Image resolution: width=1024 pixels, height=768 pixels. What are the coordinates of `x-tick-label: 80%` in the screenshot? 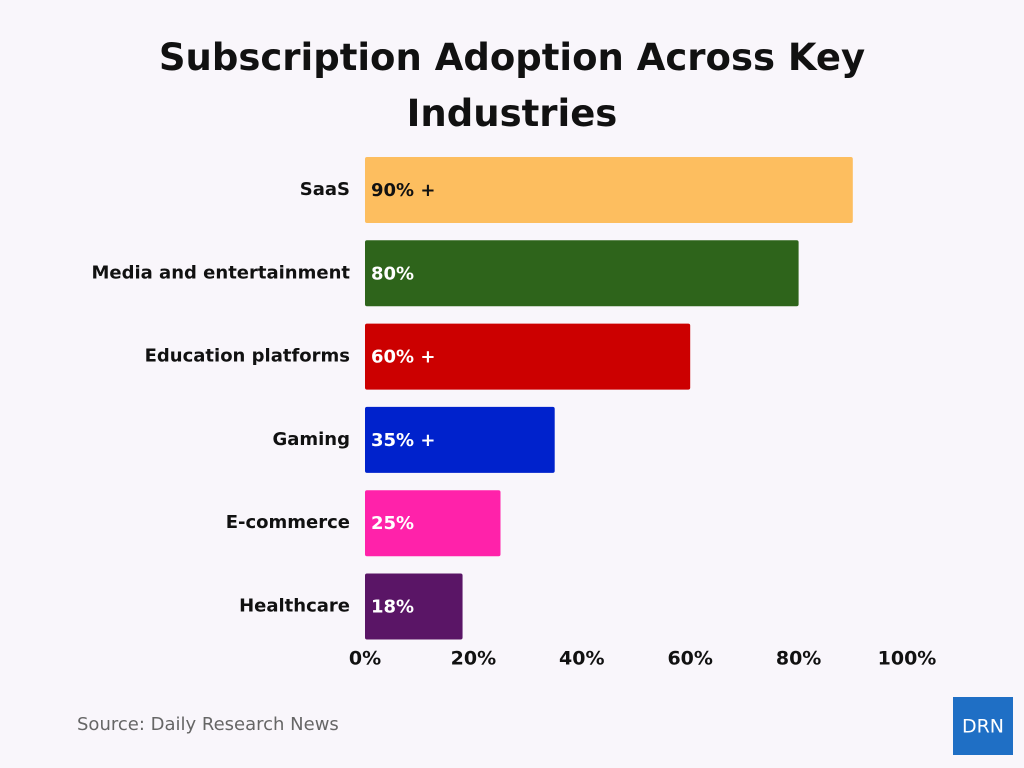 It's located at (798, 659).